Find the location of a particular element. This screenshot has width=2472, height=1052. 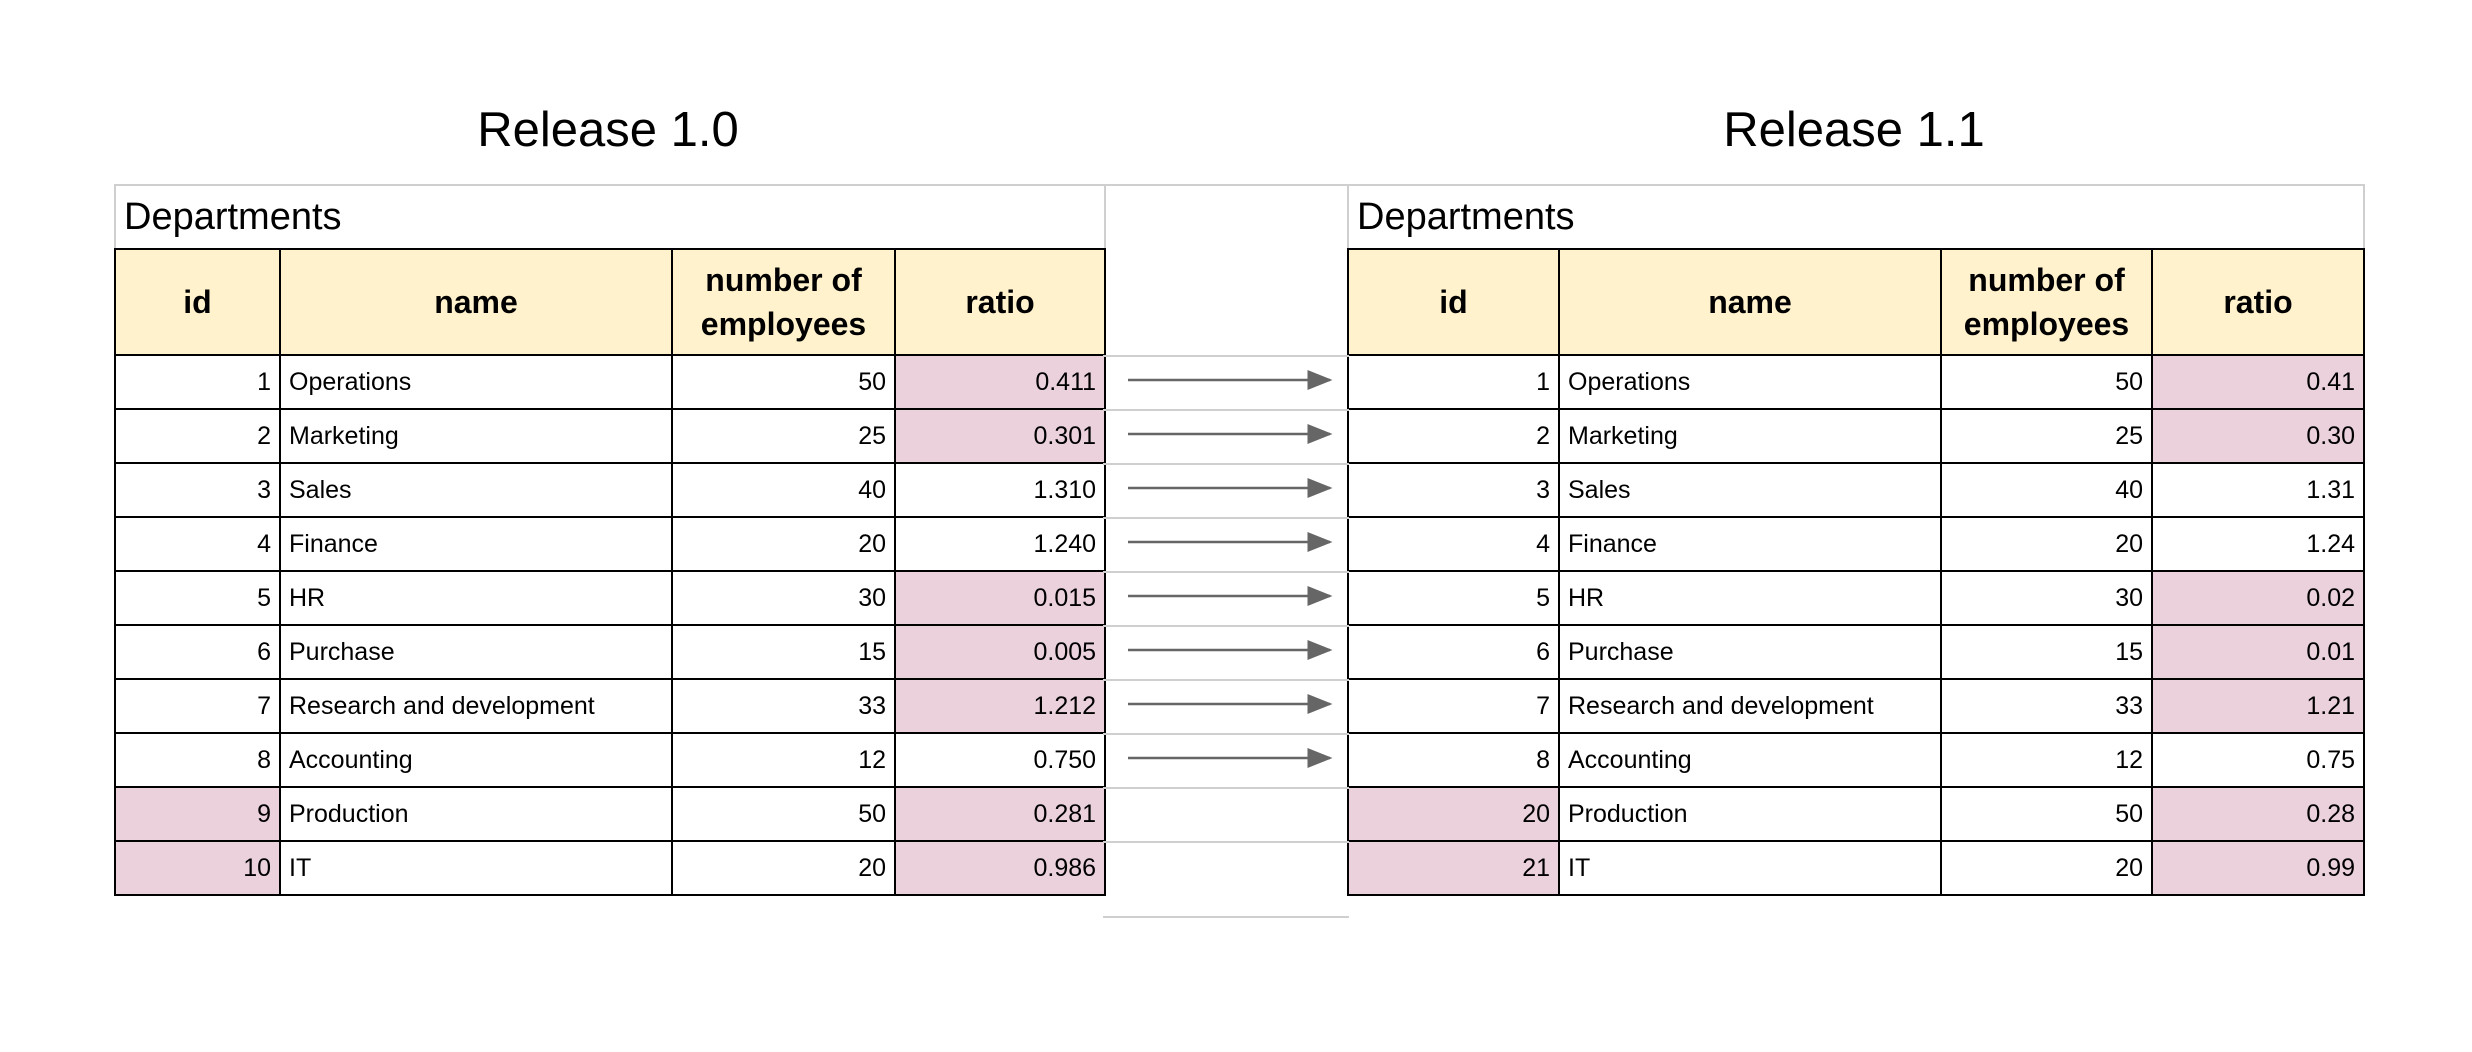

cell-ratio: 0.75 is located at coordinates (2258, 760).